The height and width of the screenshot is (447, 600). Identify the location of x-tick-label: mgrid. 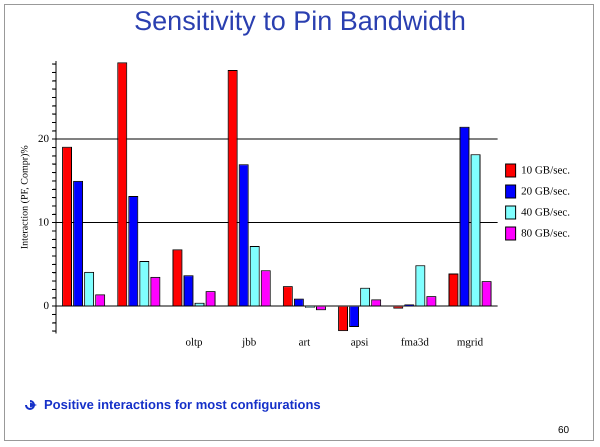
(470, 342).